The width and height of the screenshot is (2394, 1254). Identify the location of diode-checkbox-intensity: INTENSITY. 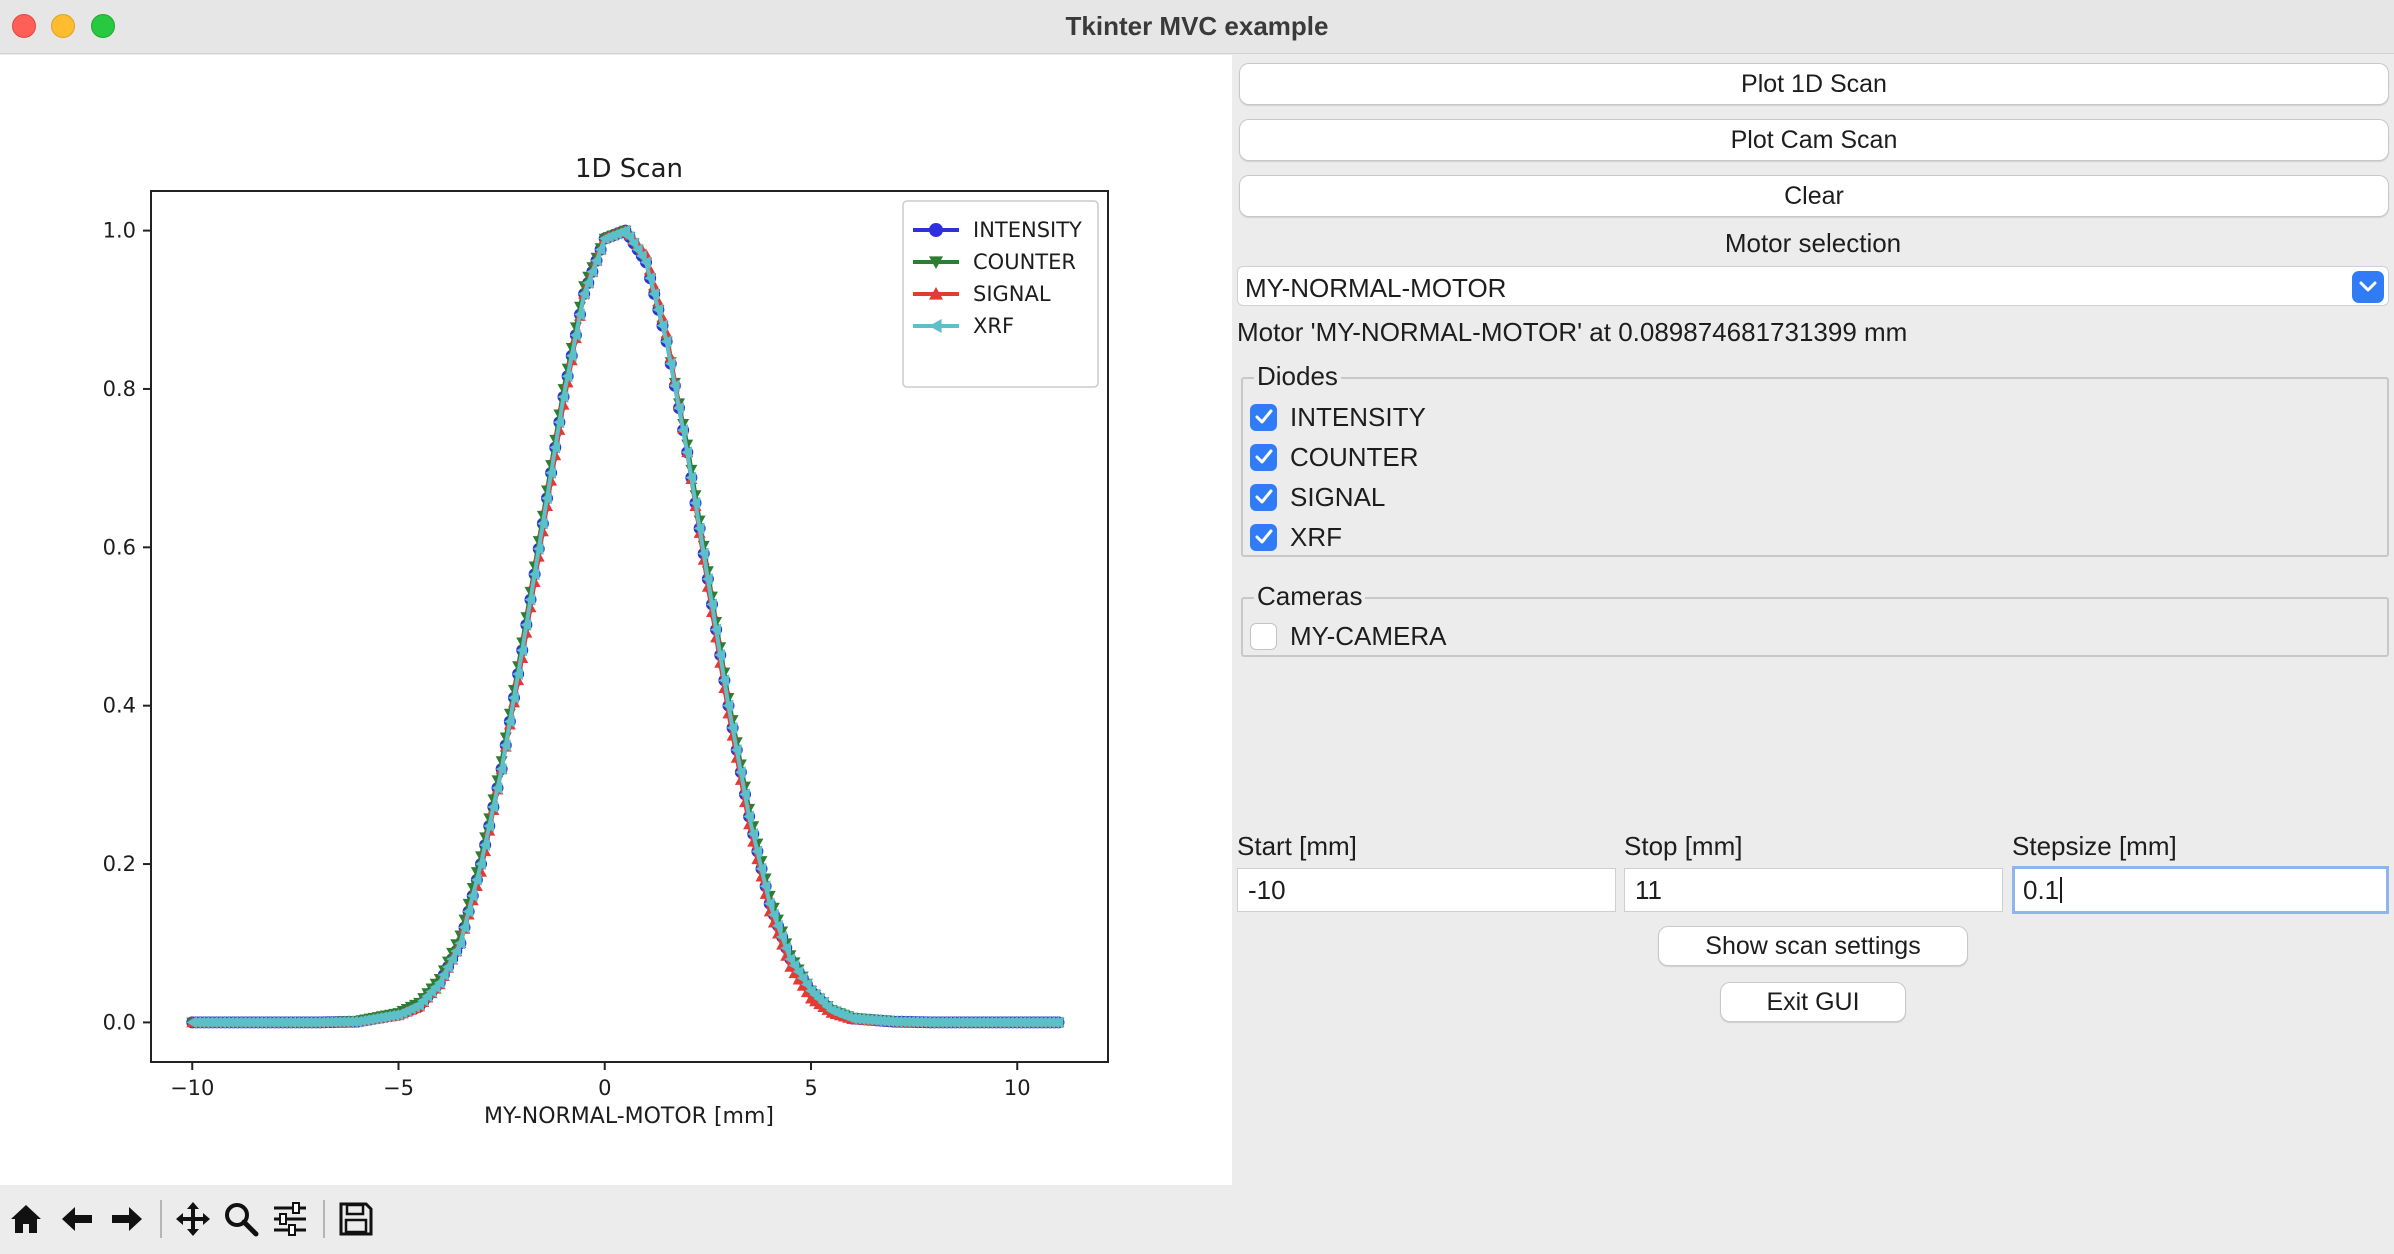
(1338, 417).